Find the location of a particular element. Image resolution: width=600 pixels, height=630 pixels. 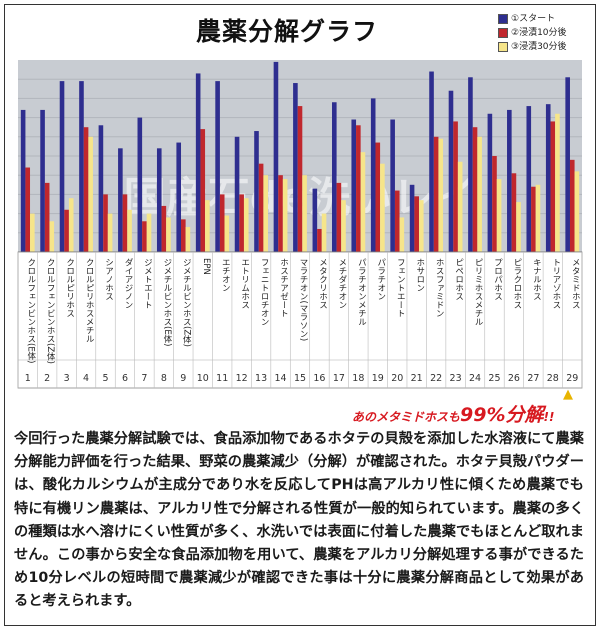

legend-label-30min: ③浸漬30分後 is located at coordinates (539, 47).